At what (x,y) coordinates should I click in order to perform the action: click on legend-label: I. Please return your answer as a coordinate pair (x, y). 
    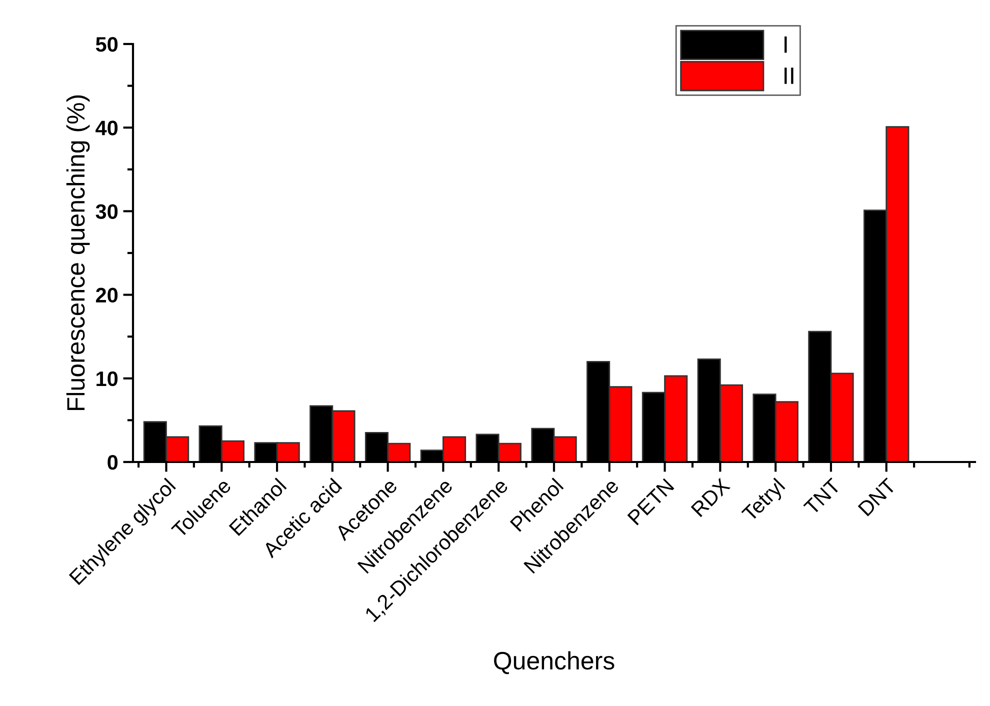
    Looking at the image, I should click on (785, 44).